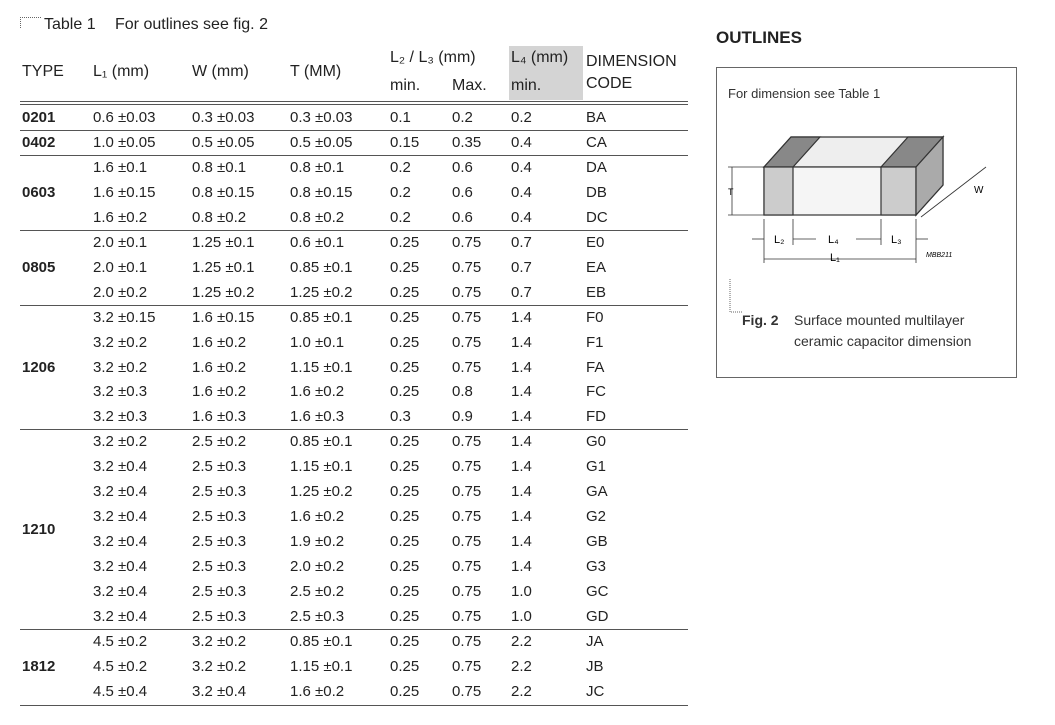  What do you see at coordinates (120, 167) in the screenshot?
I see `cell: 1.6 ±0.1` at bounding box center [120, 167].